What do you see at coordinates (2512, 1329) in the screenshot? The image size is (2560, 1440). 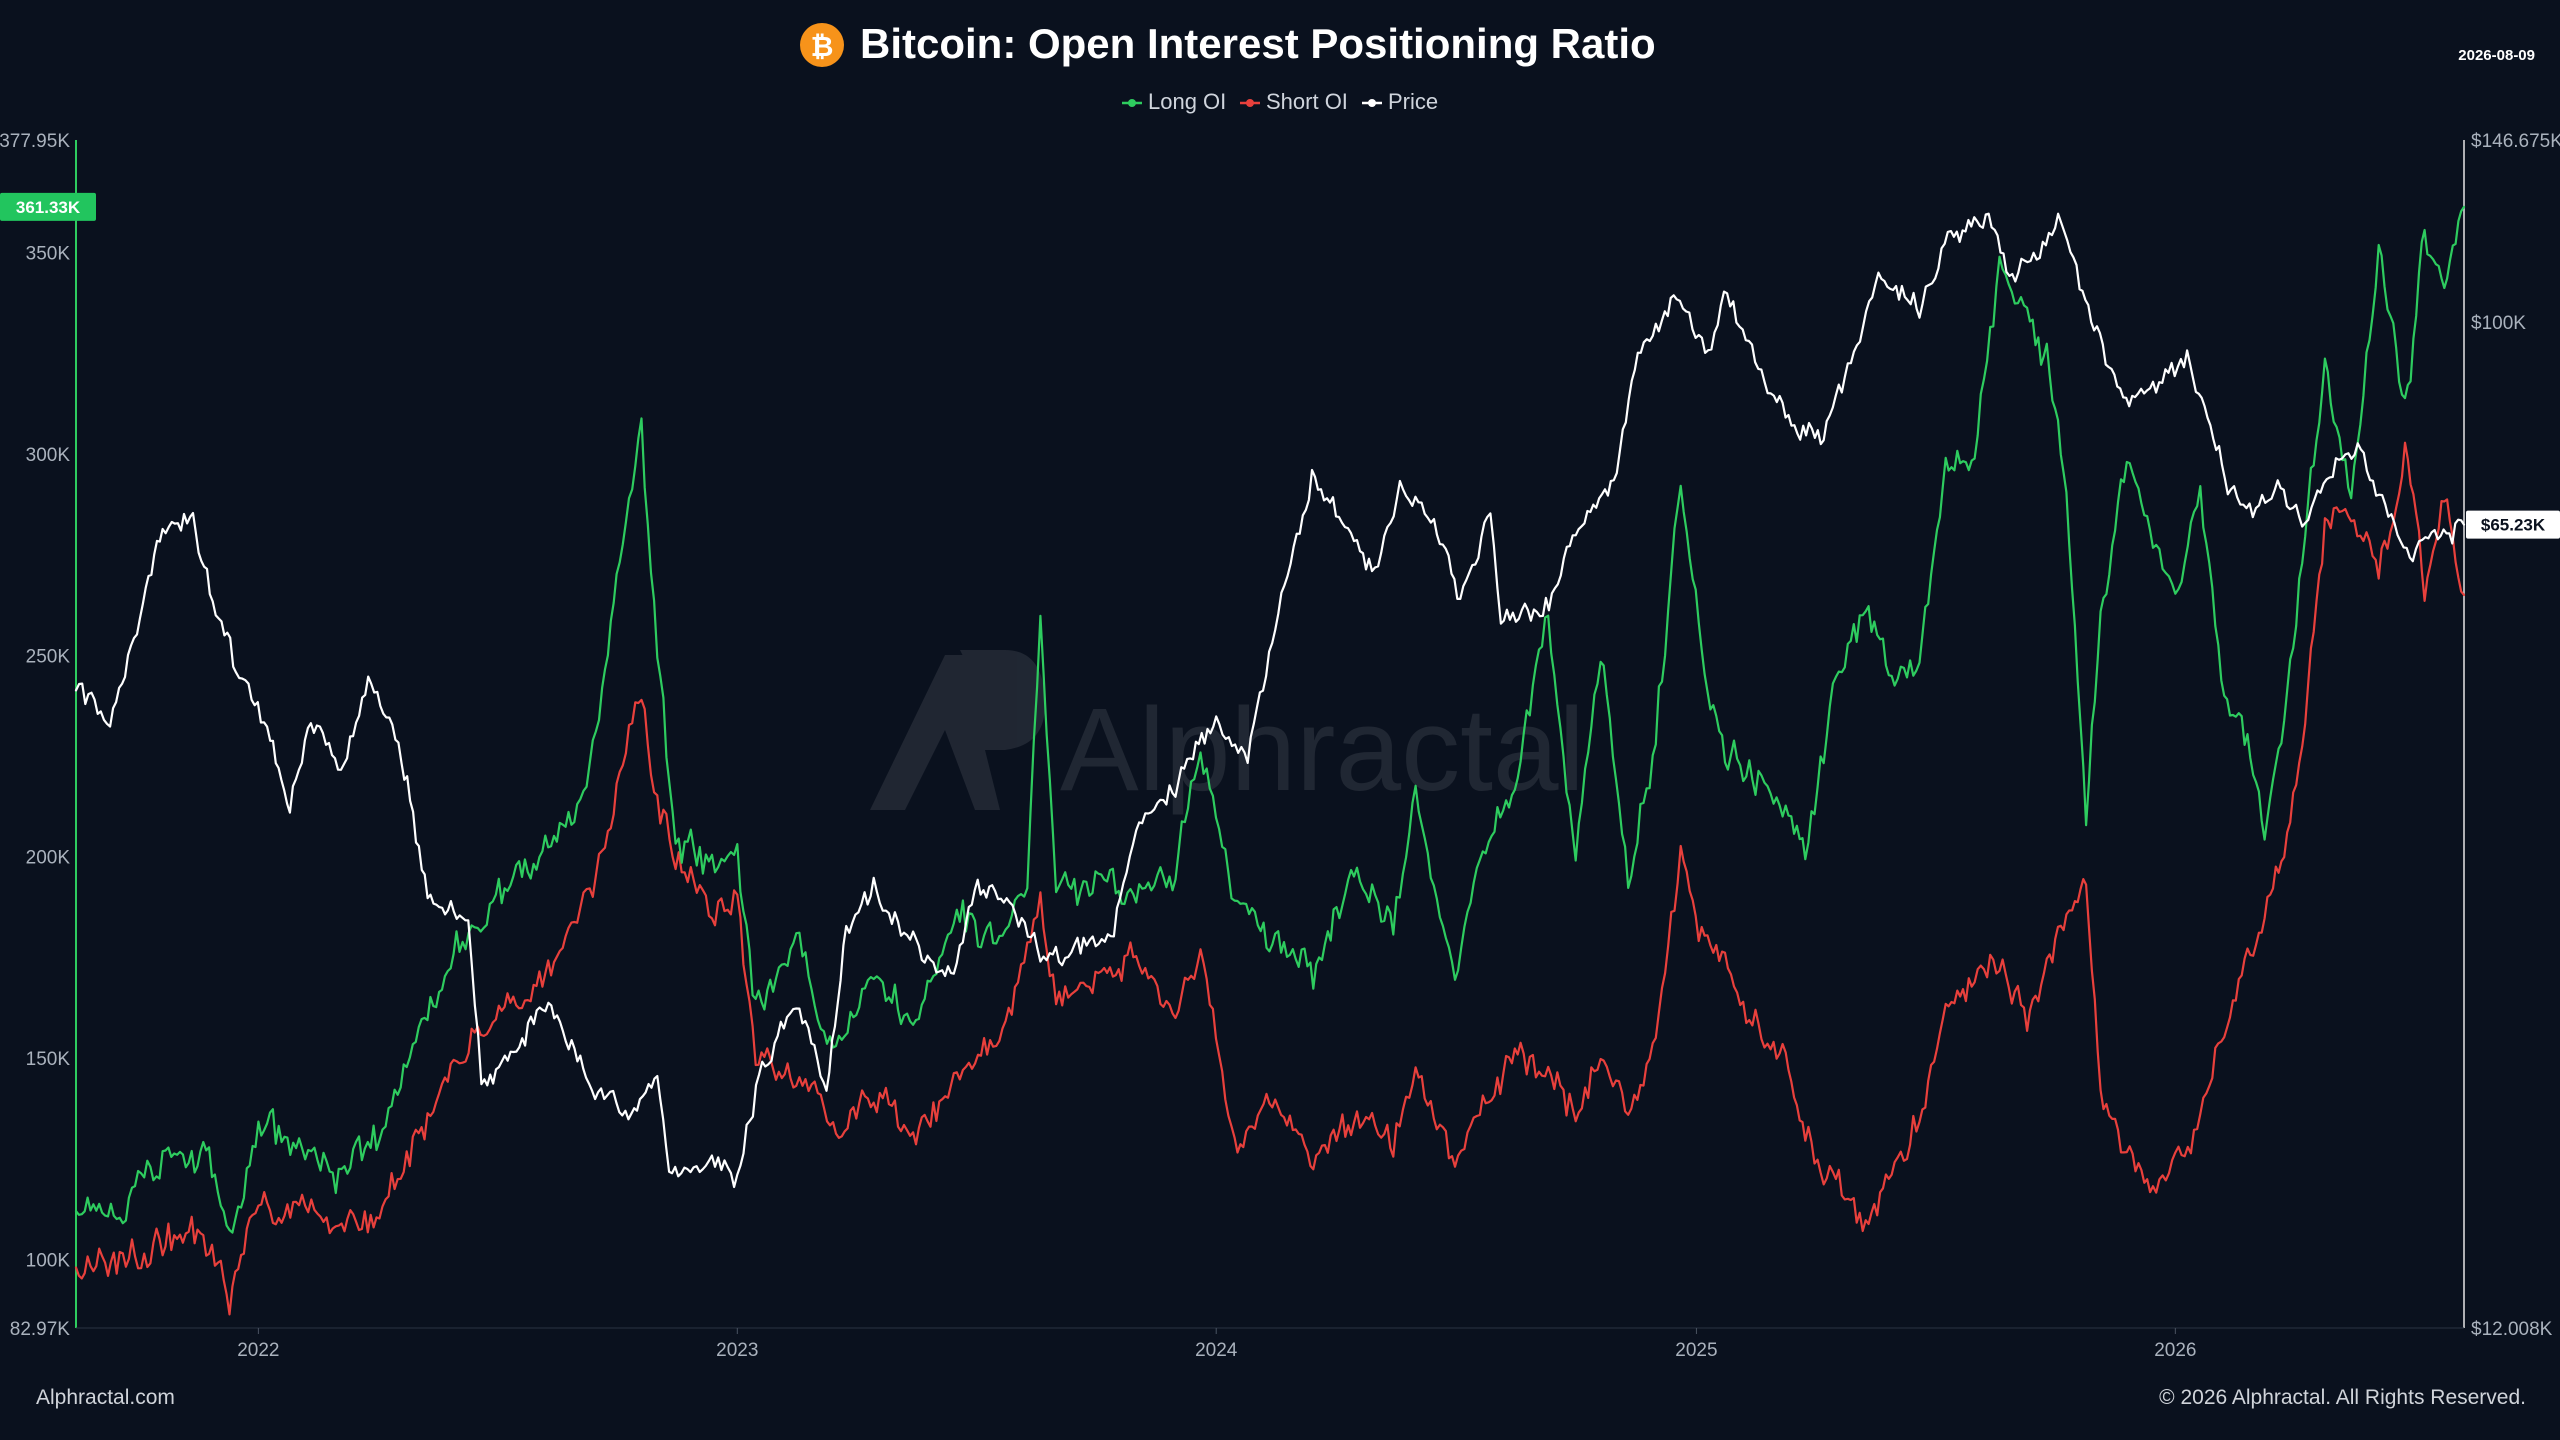 I see `right-axis-min-label: $12.008K` at bounding box center [2512, 1329].